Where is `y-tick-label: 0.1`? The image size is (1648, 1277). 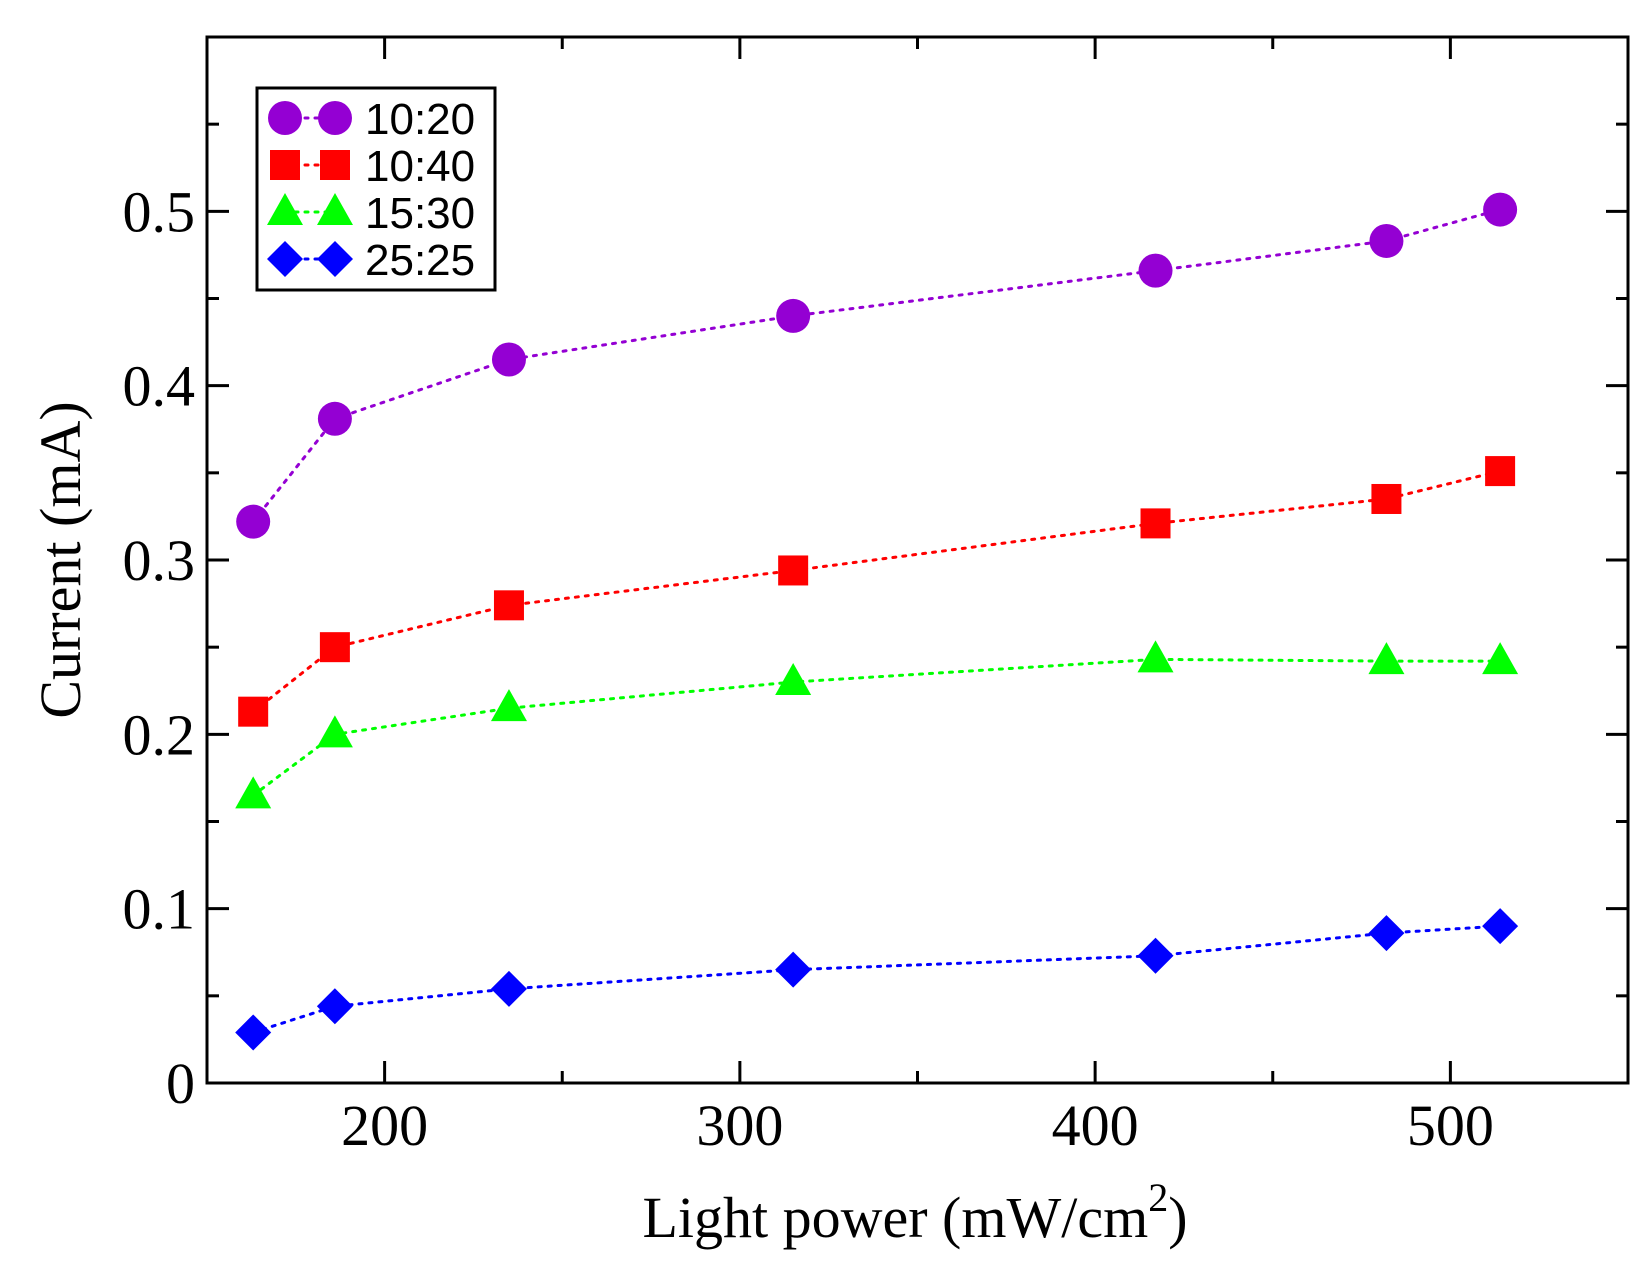 y-tick-label: 0.1 is located at coordinates (159, 909).